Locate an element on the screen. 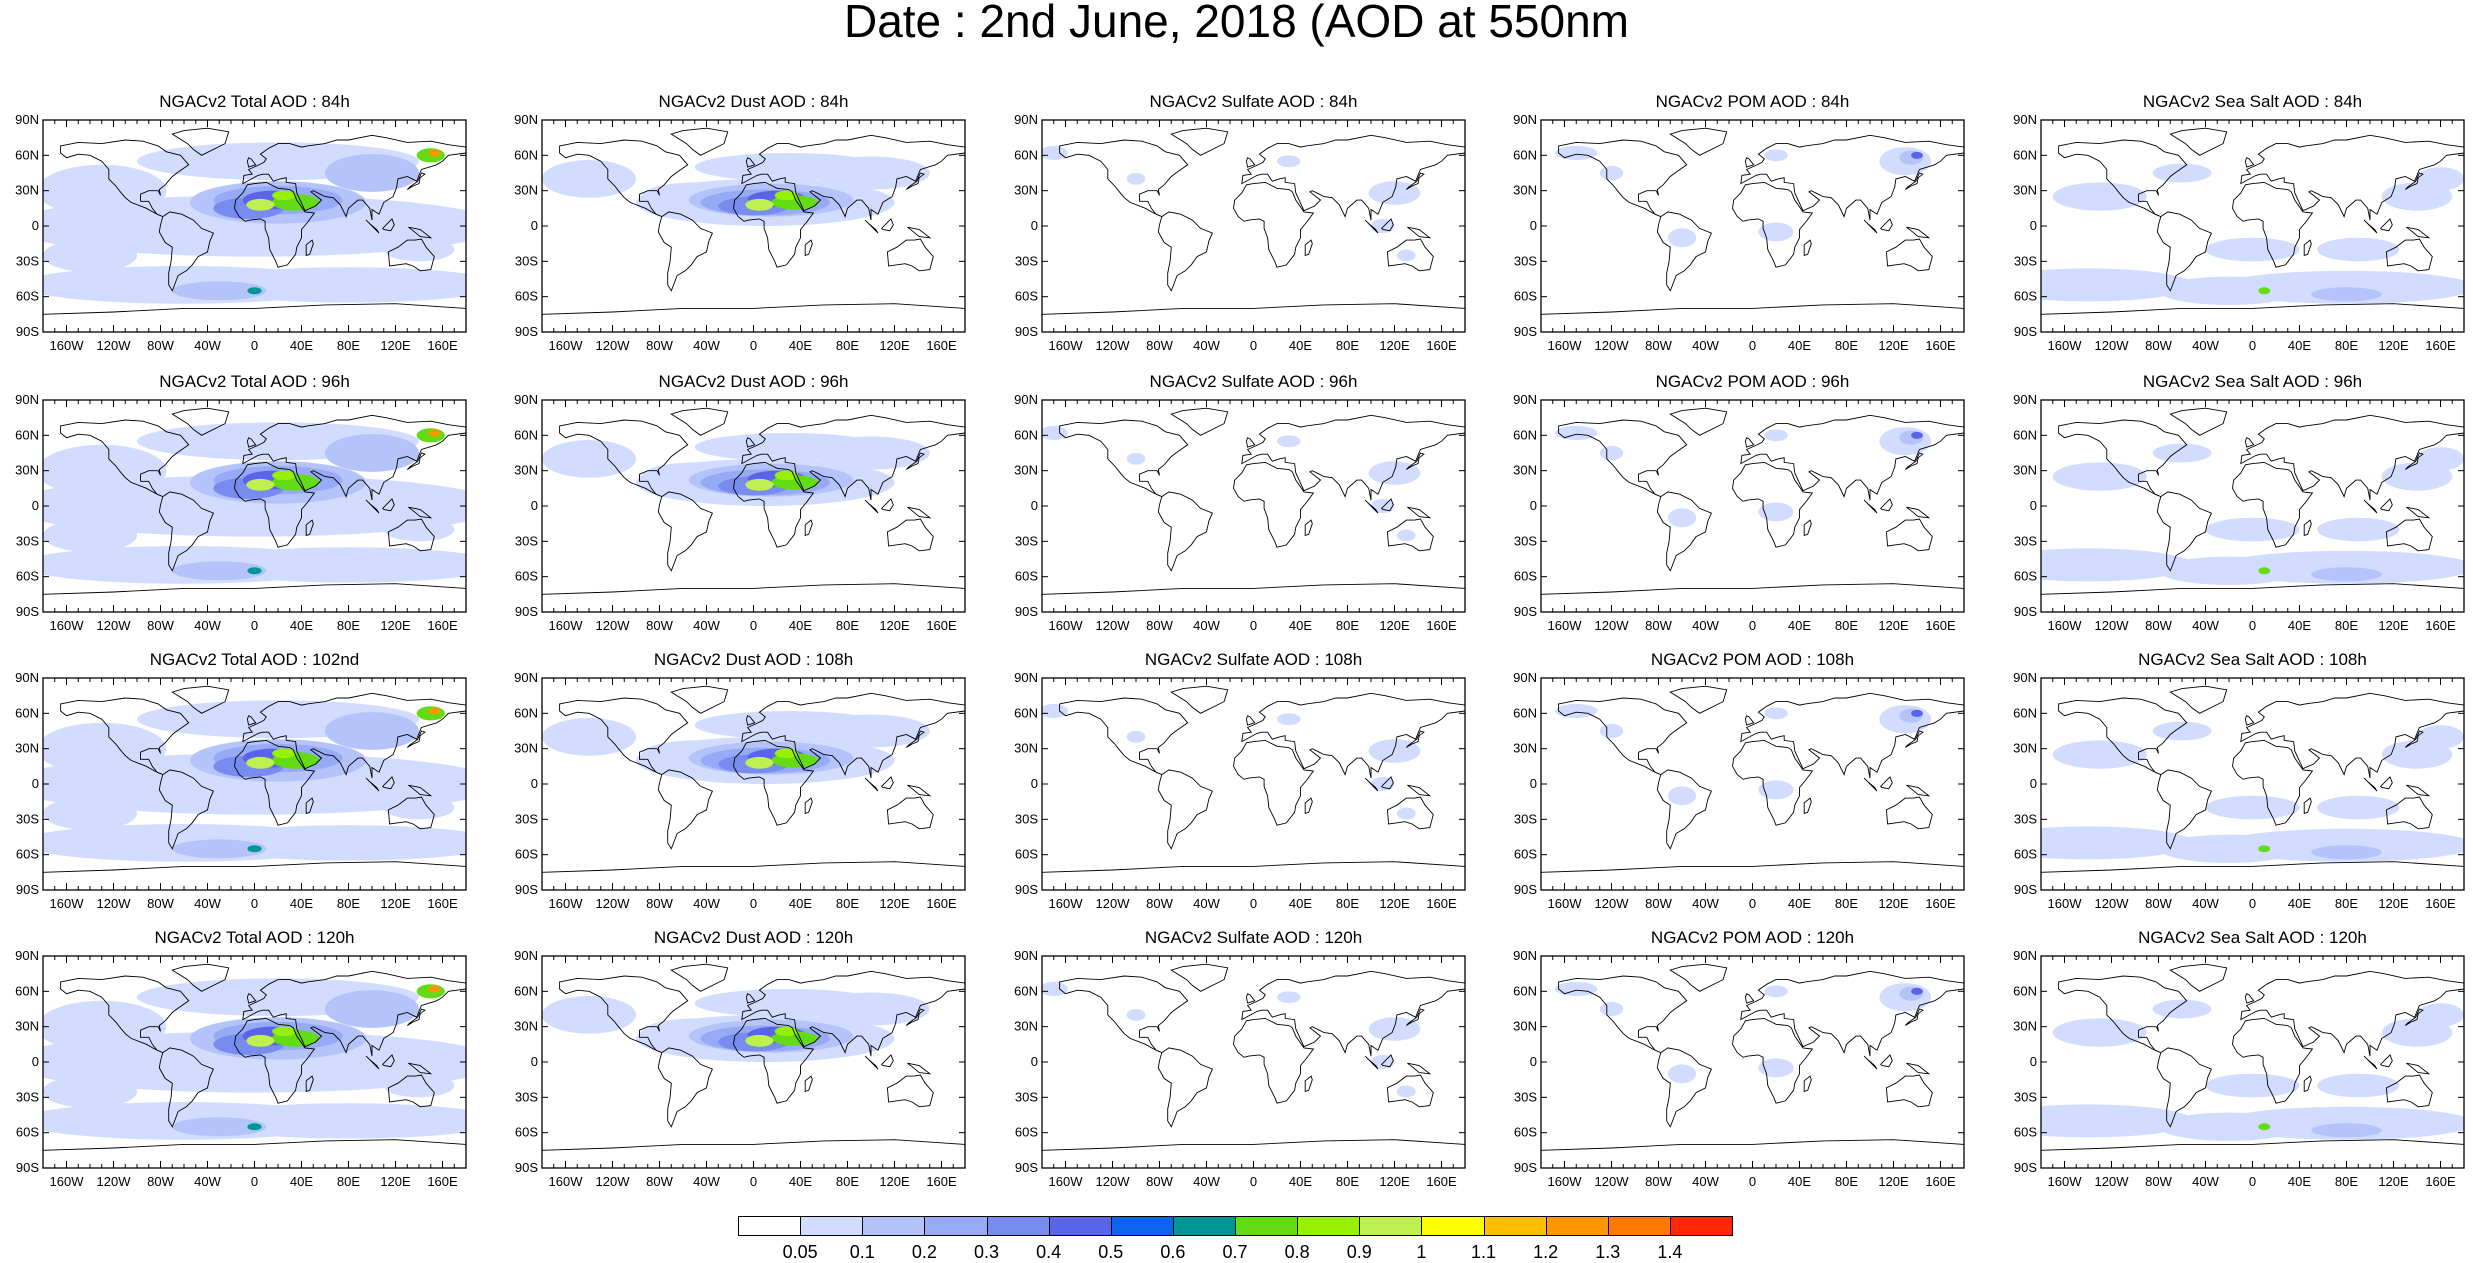  lat-tick-label: 30N is located at coordinates (1026, 748).